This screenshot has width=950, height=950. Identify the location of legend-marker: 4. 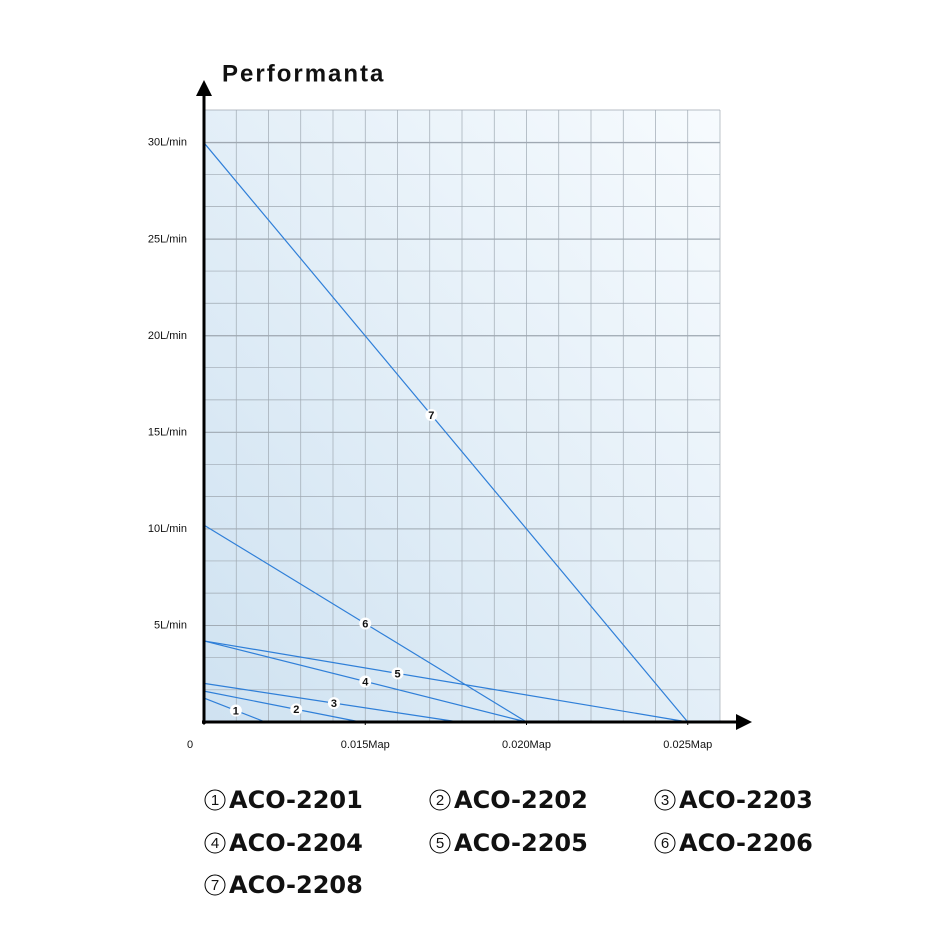
(215, 843).